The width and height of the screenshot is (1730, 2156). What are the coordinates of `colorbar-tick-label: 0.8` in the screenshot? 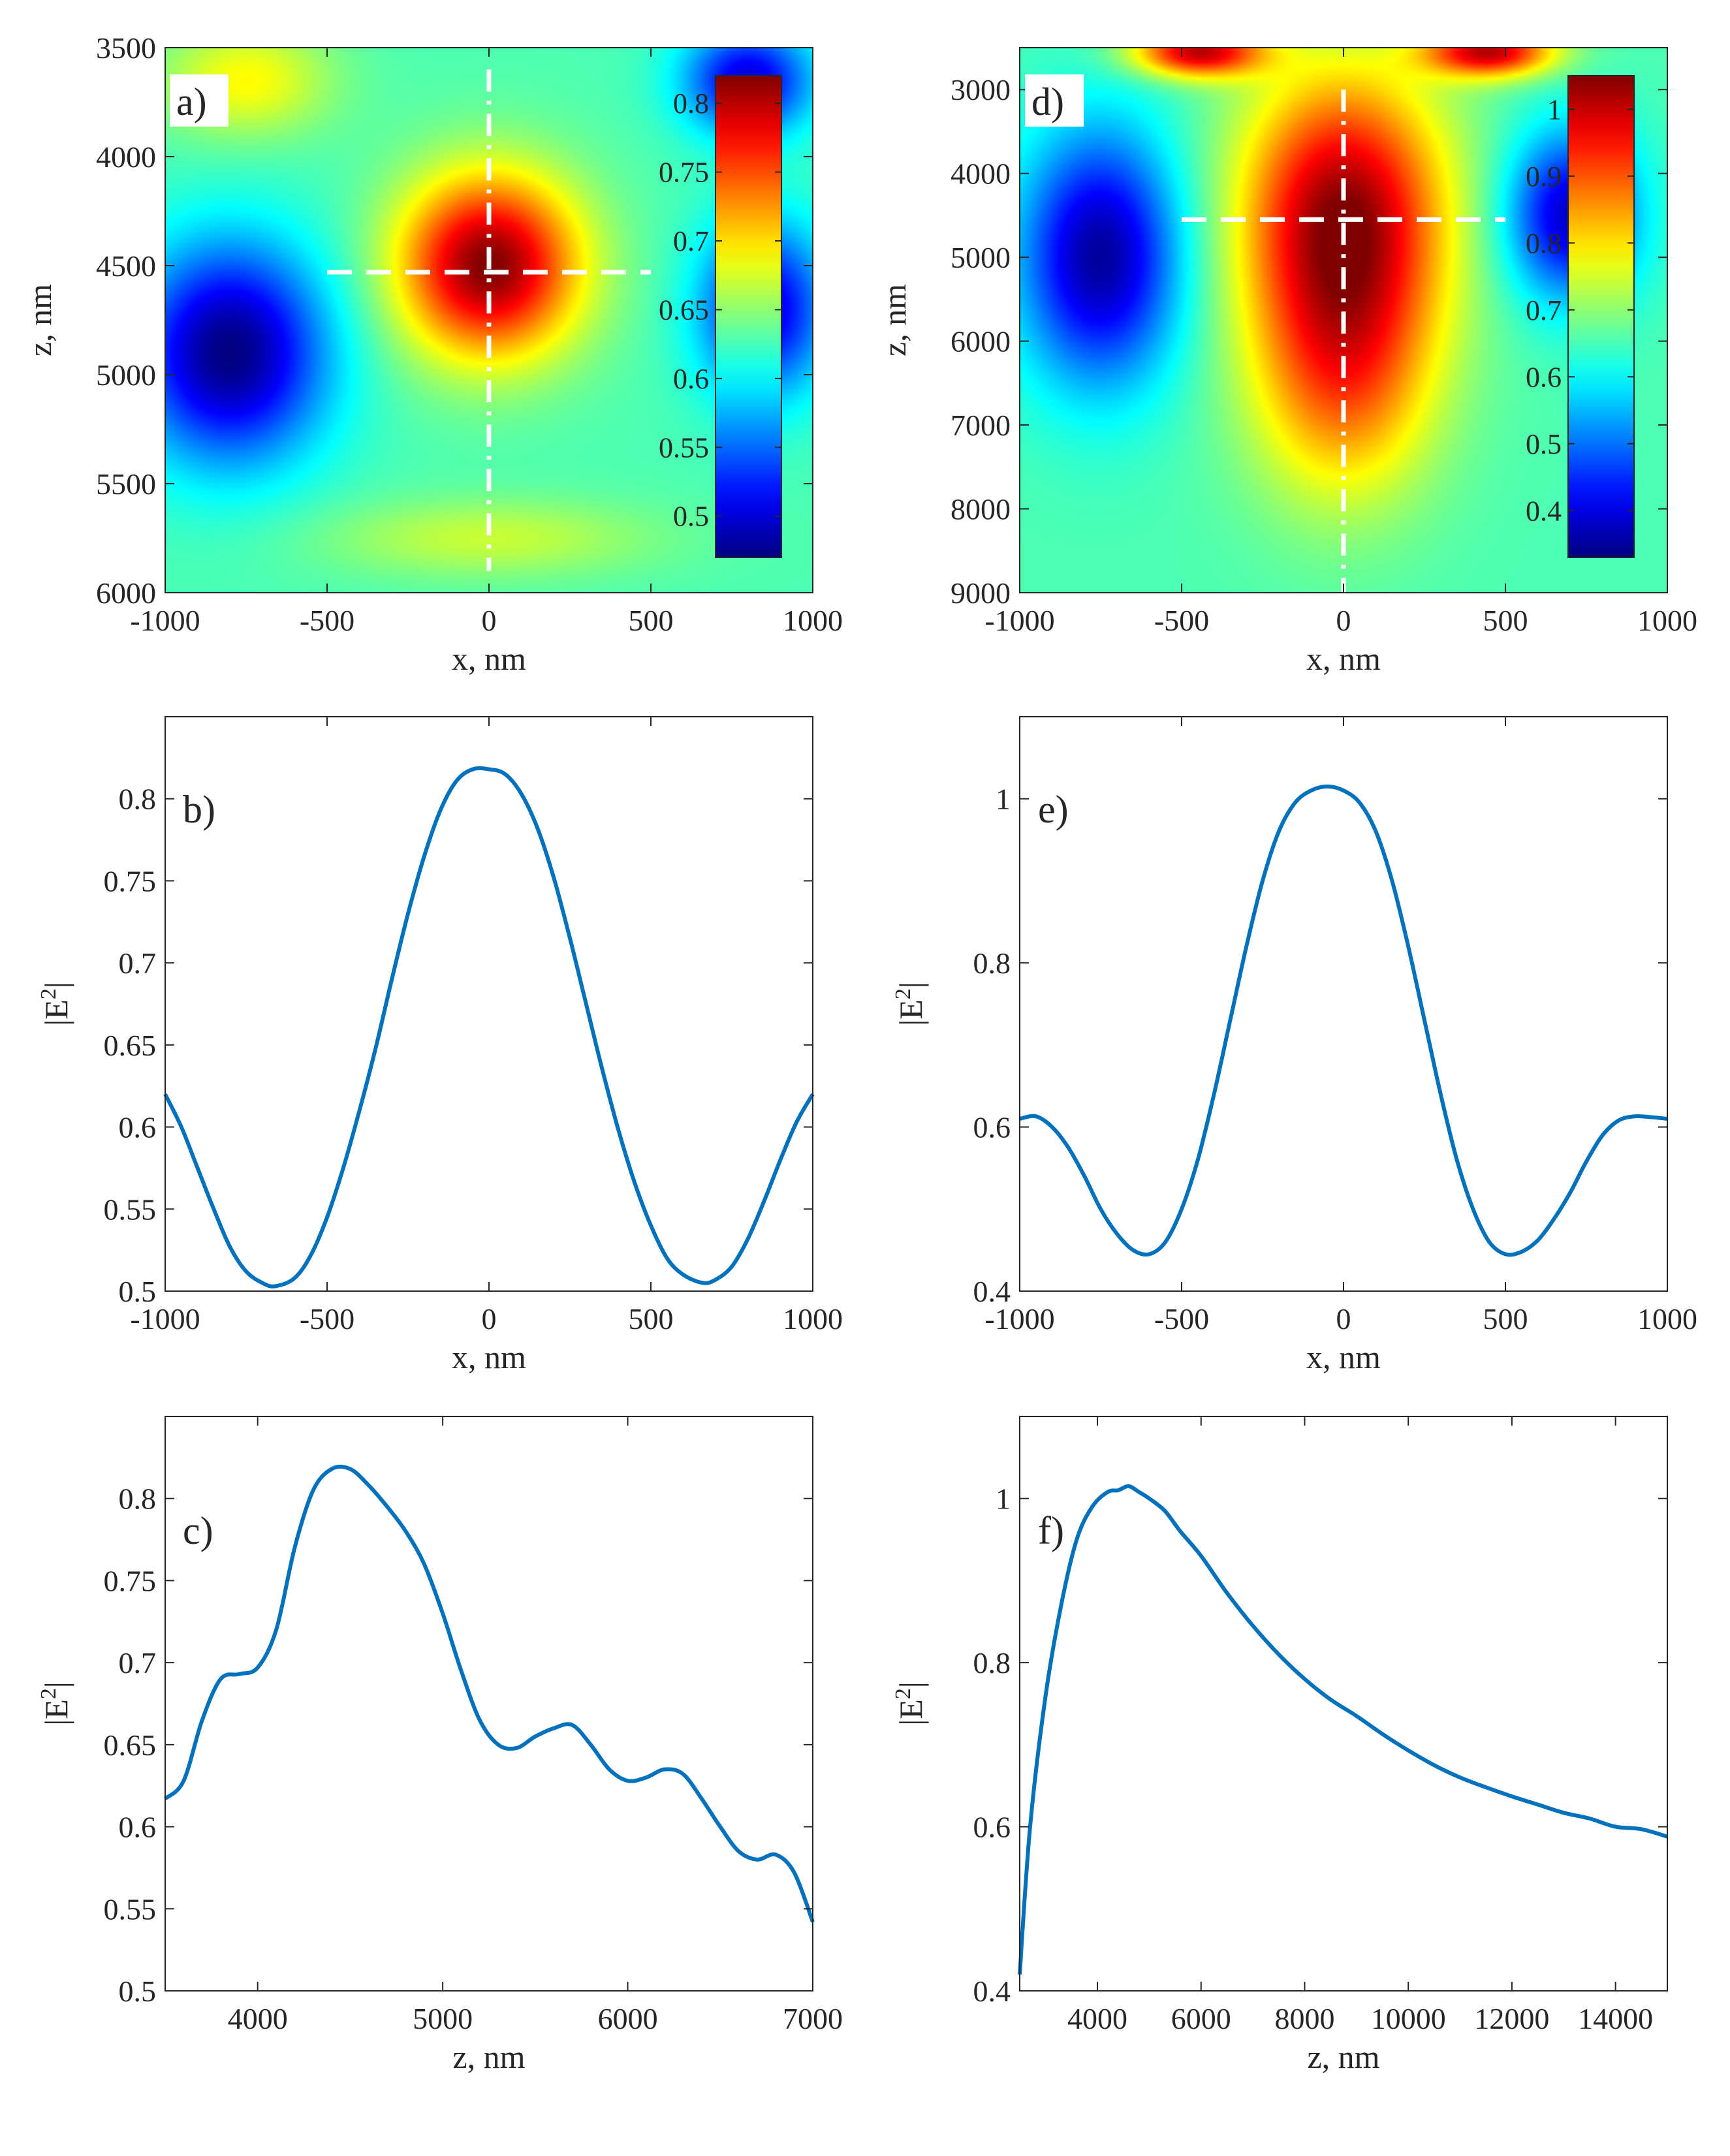 It's located at (1544, 243).